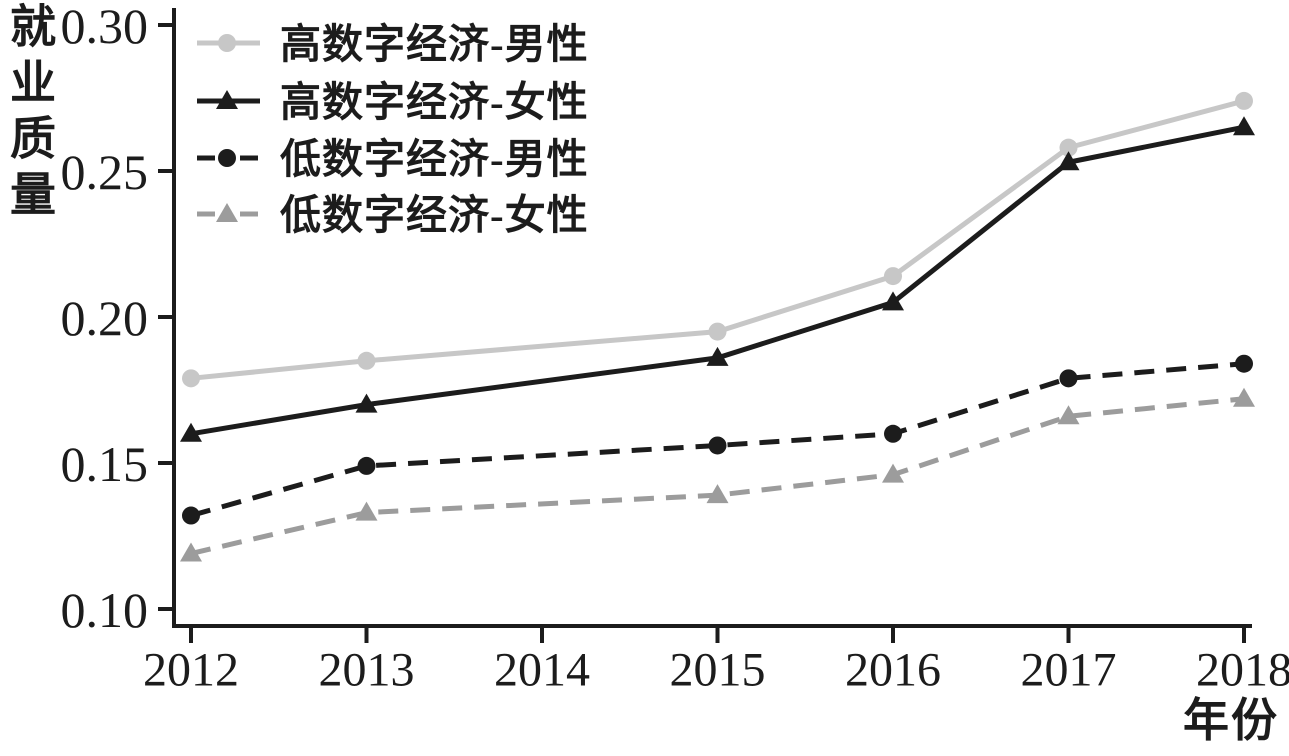 The image size is (1289, 756). I want to click on legend-label: 高数字经济-男性, so click(434, 44).